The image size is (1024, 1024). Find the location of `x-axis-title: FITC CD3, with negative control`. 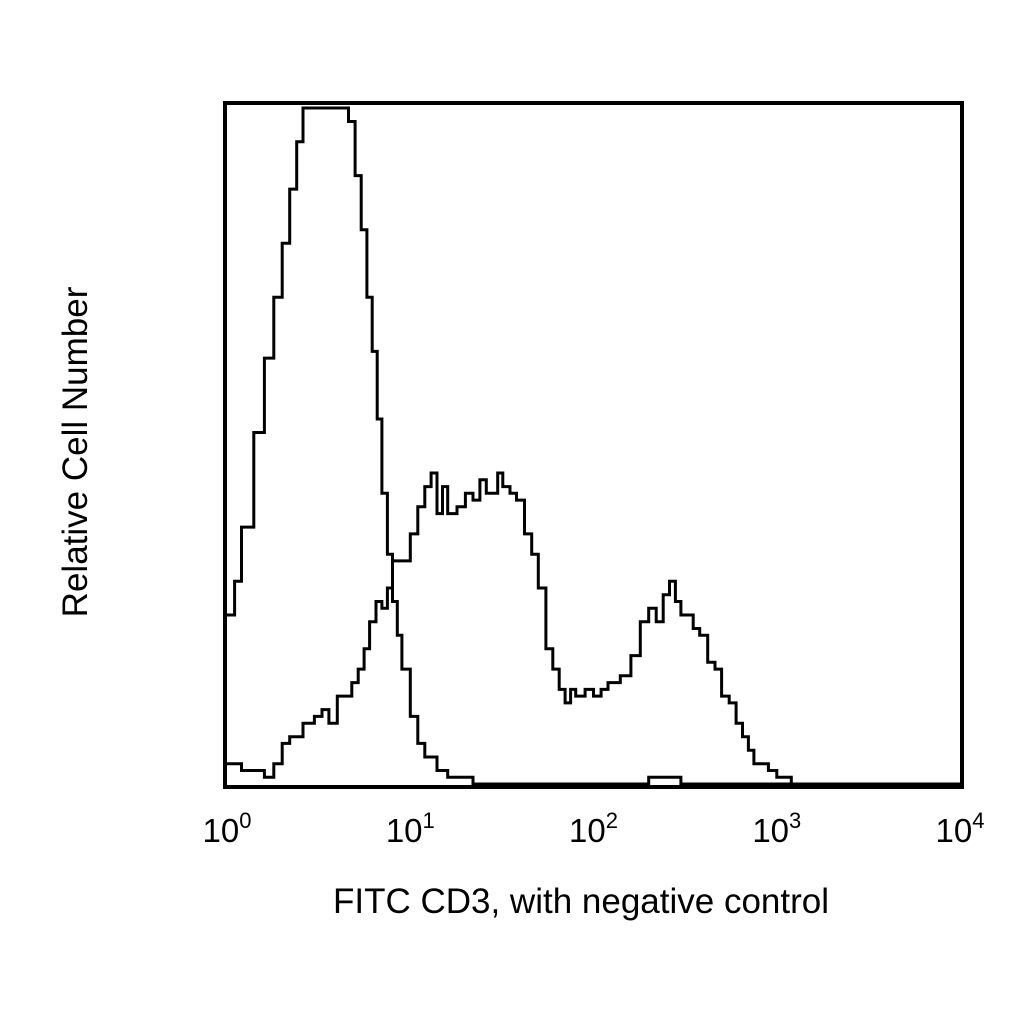

x-axis-title: FITC CD3, with negative control is located at coordinates (581, 901).